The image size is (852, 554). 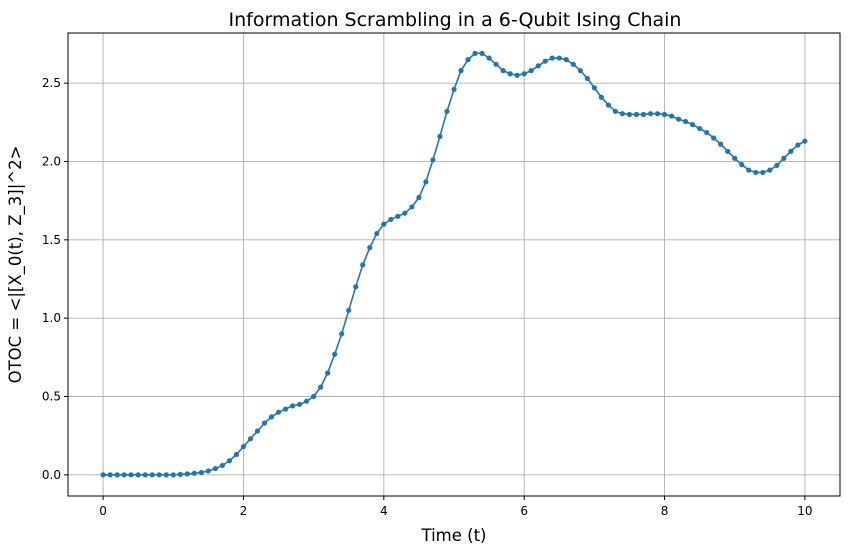 What do you see at coordinates (454, 535) in the screenshot?
I see `x-axis-label: Time (t)` at bounding box center [454, 535].